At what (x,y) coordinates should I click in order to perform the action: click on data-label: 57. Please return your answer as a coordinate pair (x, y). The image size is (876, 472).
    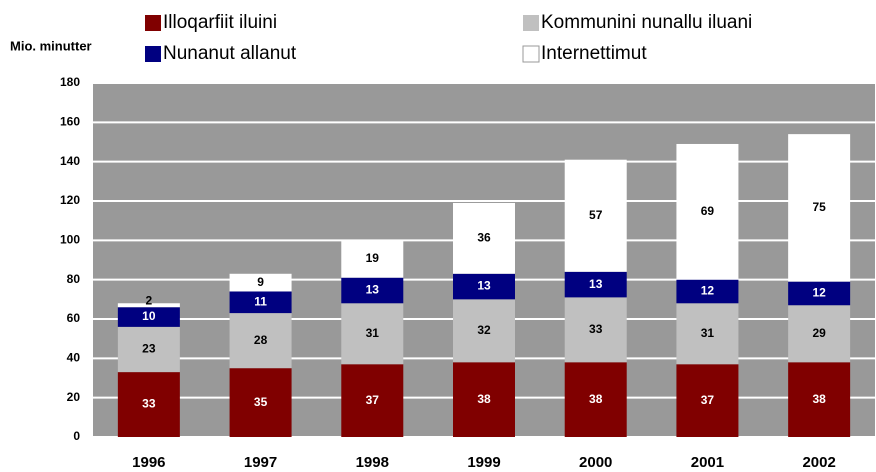
    Looking at the image, I should click on (596, 215).